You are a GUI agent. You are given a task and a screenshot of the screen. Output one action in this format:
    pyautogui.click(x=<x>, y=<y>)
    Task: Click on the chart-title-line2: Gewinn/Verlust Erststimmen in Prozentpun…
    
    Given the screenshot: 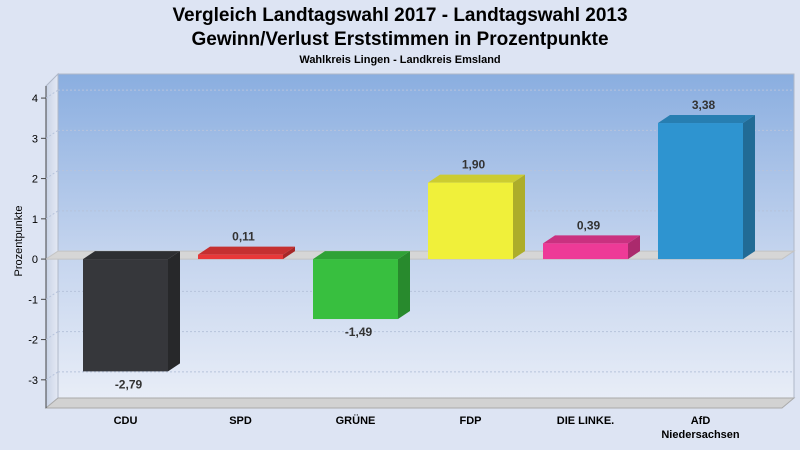 What is the action you would take?
    pyautogui.click(x=399, y=39)
    